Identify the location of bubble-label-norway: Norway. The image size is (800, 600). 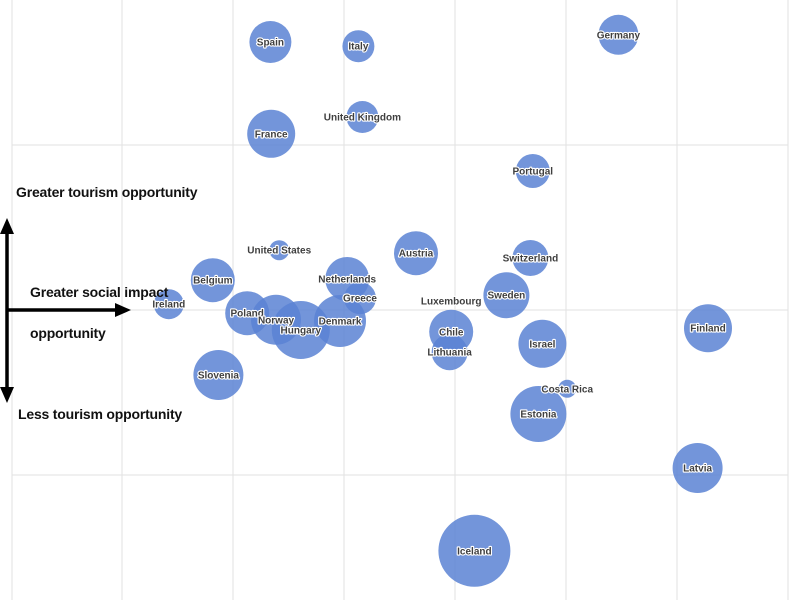
(276, 320).